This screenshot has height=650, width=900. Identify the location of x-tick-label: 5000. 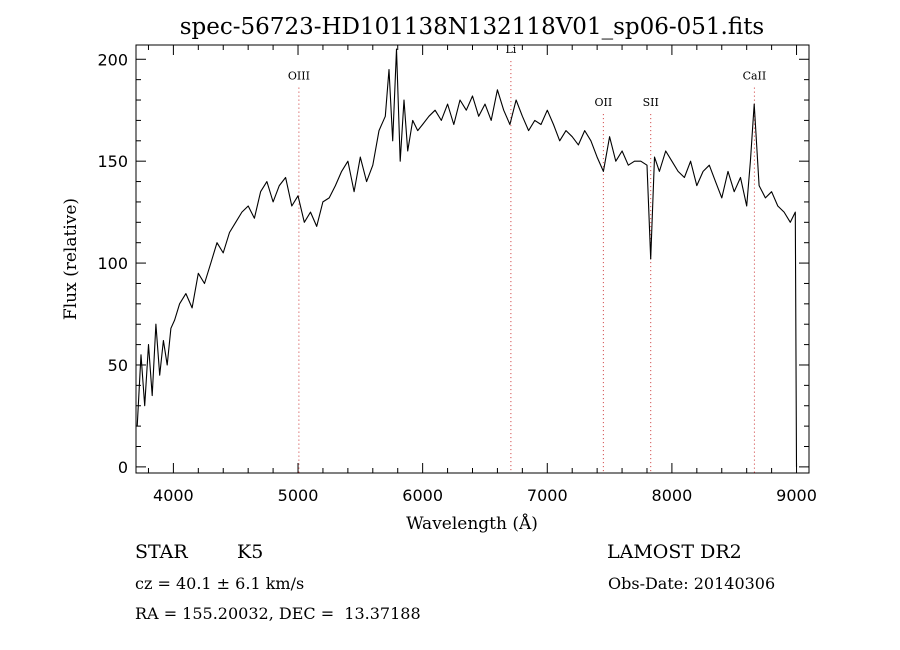
(298, 495).